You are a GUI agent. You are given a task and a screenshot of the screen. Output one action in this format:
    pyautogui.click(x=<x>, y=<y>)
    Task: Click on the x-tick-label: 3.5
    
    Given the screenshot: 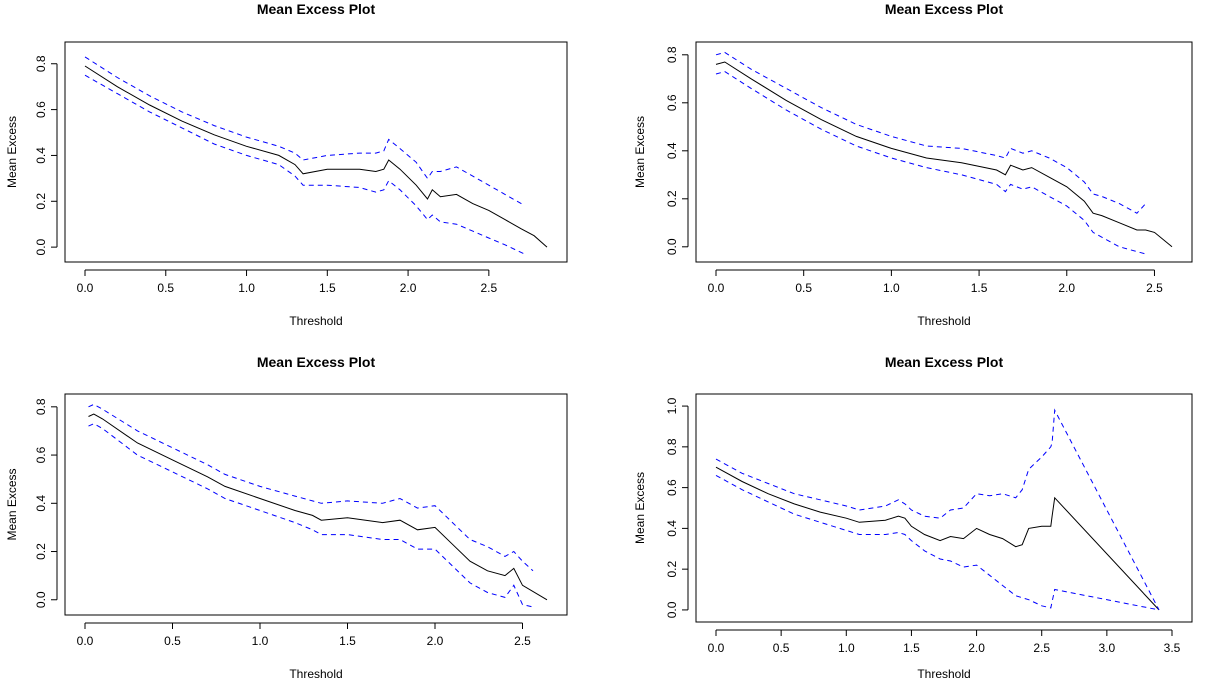 What is the action you would take?
    pyautogui.click(x=1172, y=648)
    